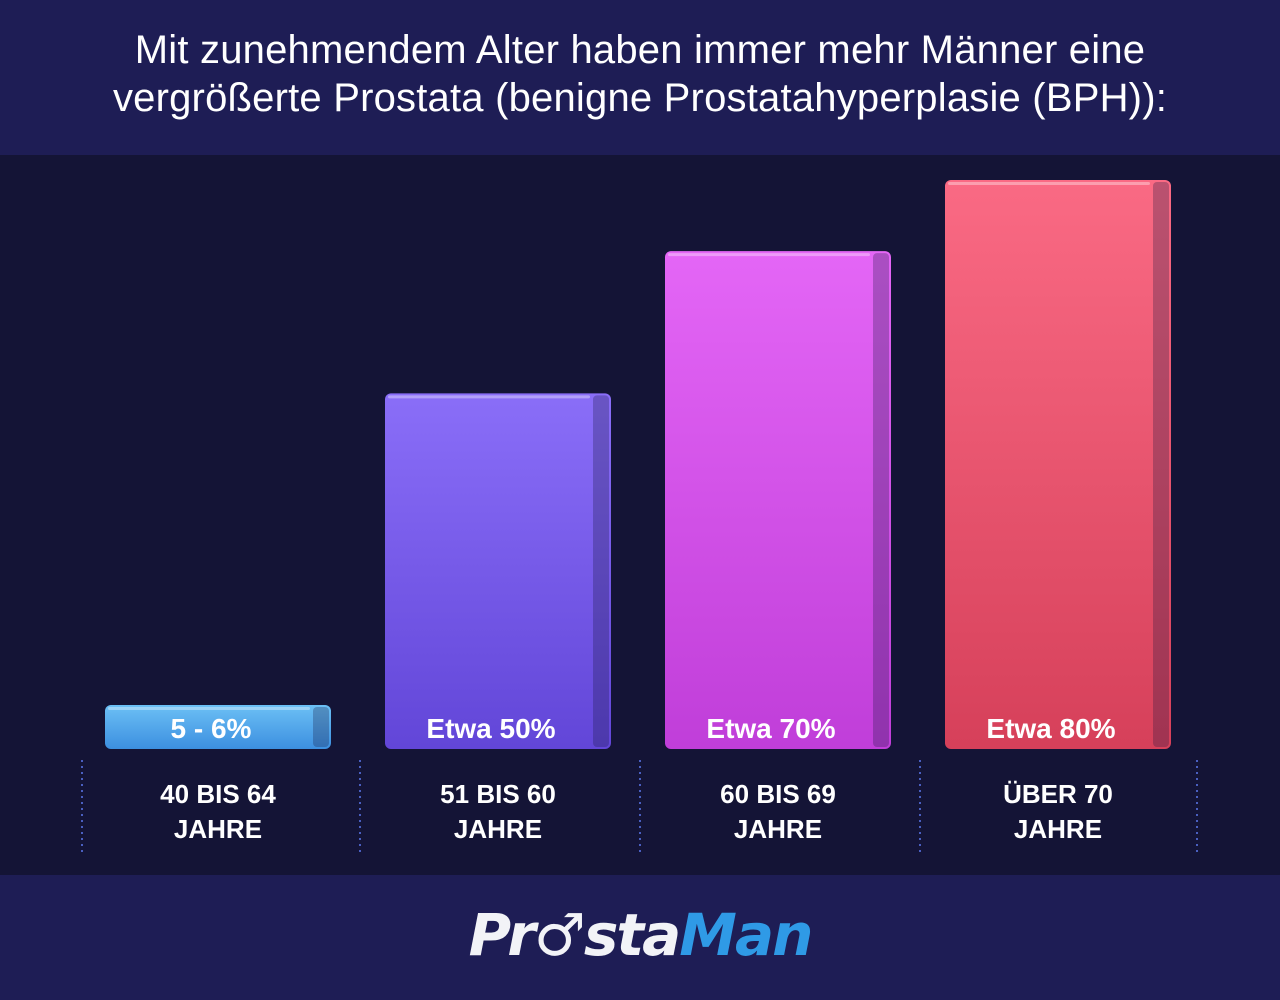  What do you see at coordinates (211, 728) in the screenshot?
I see `data-label-1: 5 - 6%` at bounding box center [211, 728].